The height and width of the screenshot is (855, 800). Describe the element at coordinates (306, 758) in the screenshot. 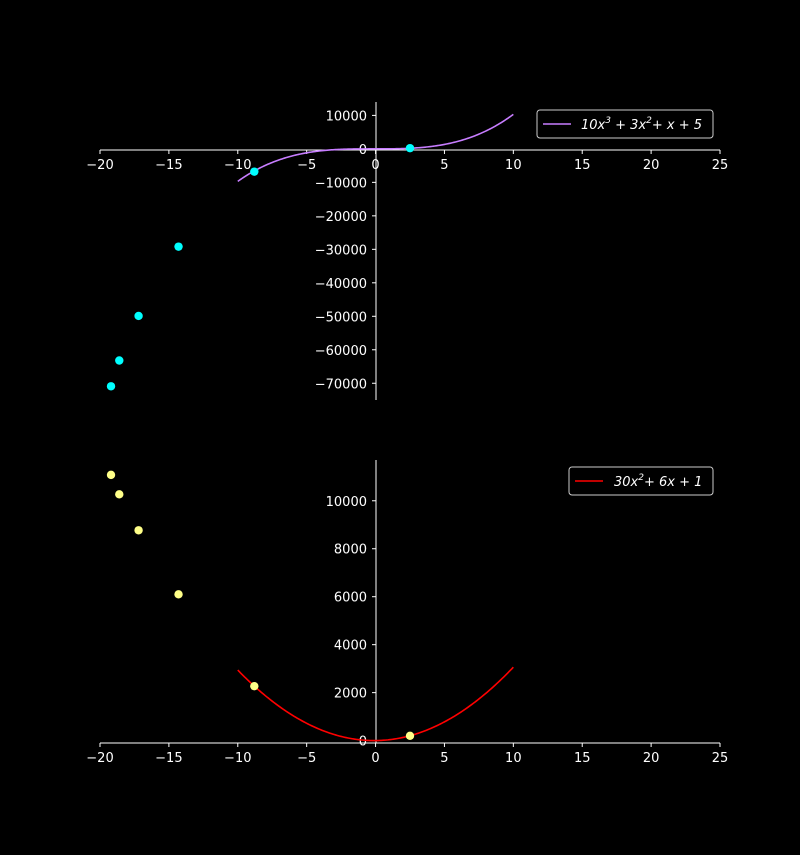

I see `quadratic-xtick-label: −5` at that location.